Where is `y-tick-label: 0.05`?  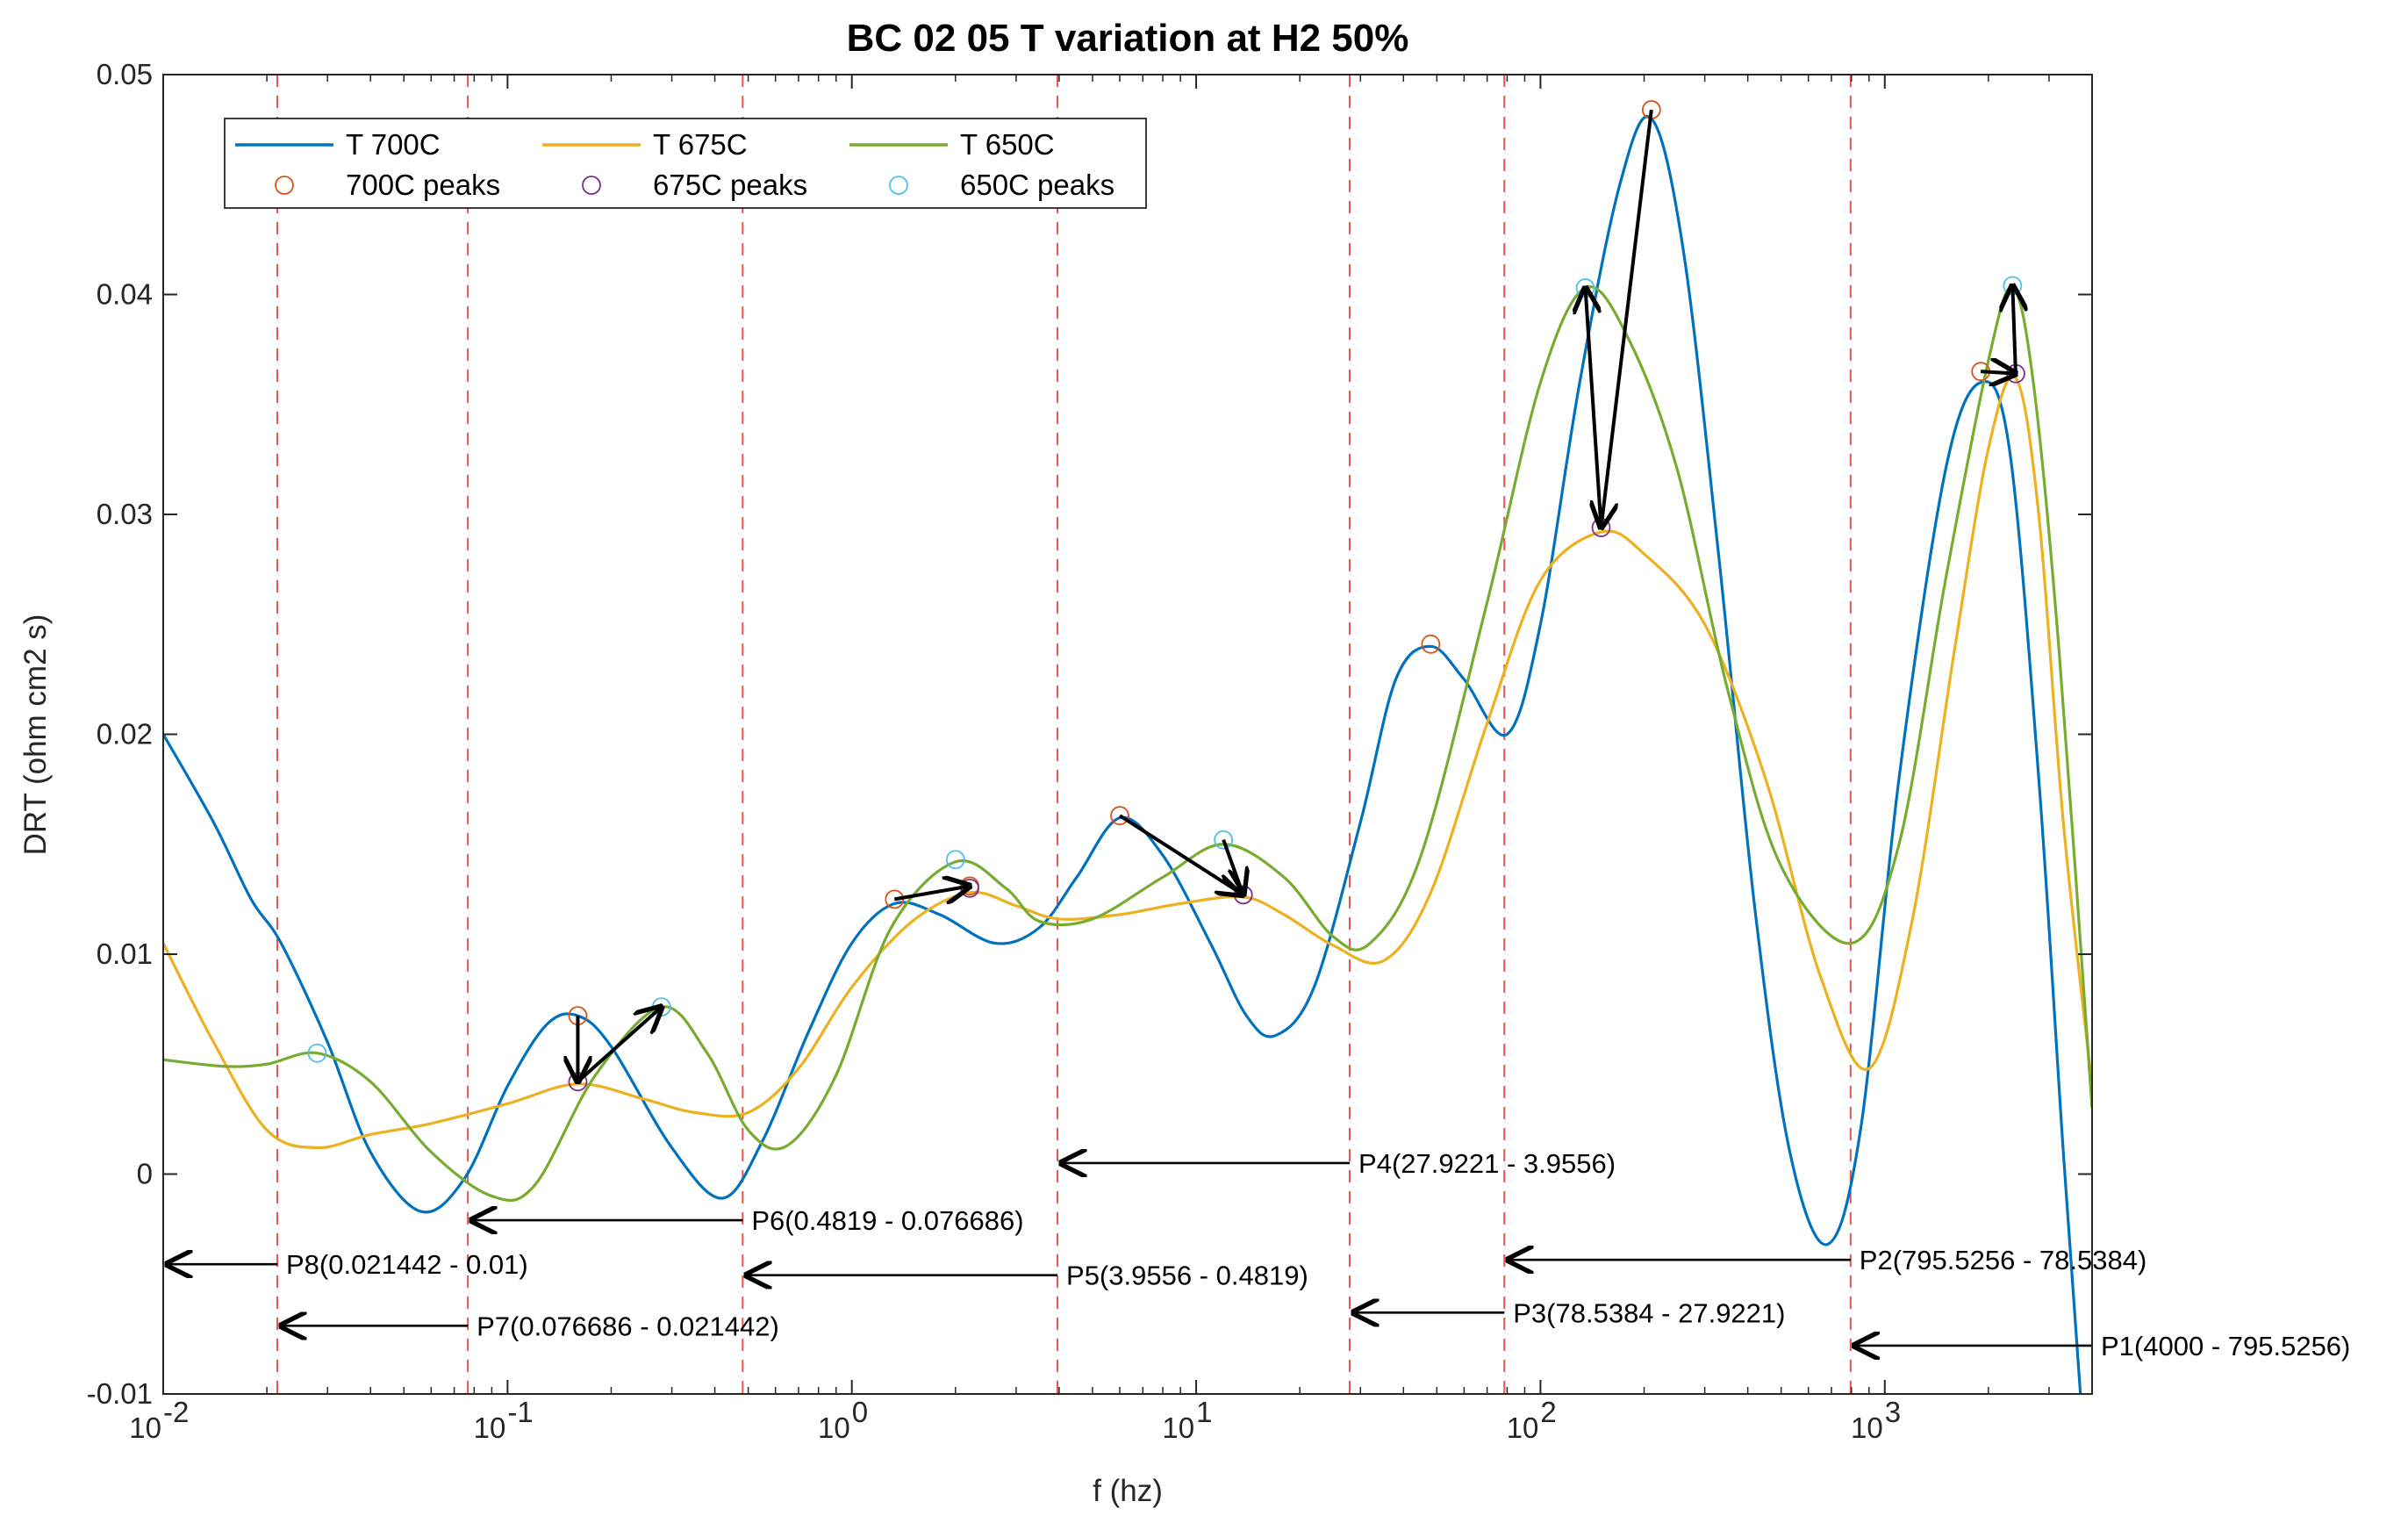
y-tick-label: 0.05 is located at coordinates (125, 74).